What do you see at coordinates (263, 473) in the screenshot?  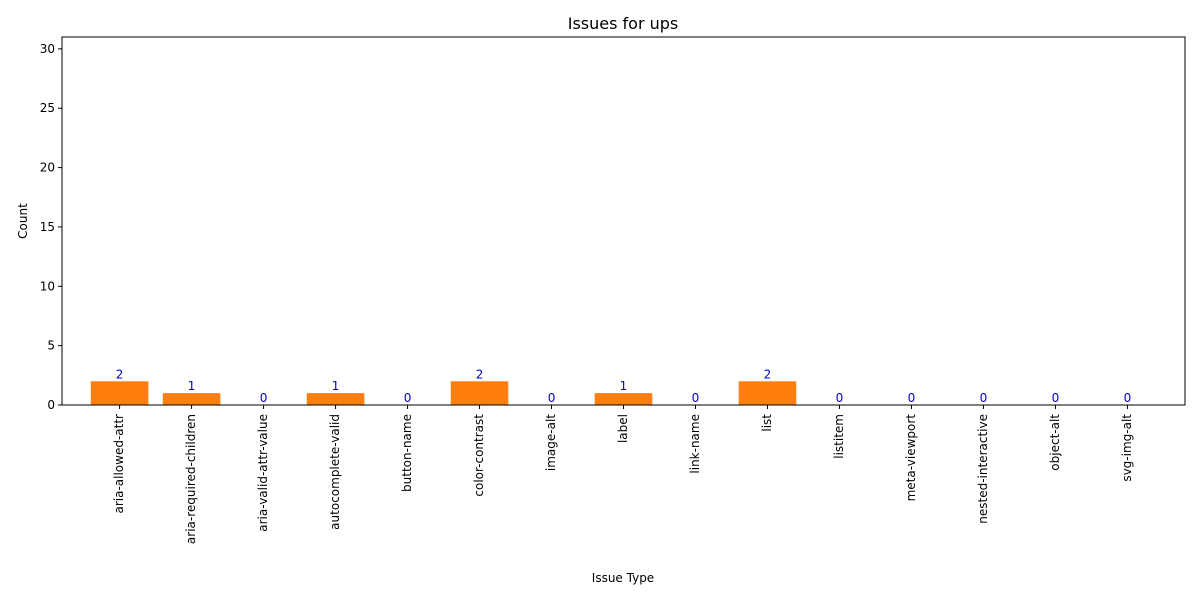 I see `x-tick-label: aria-valid-attr-value` at bounding box center [263, 473].